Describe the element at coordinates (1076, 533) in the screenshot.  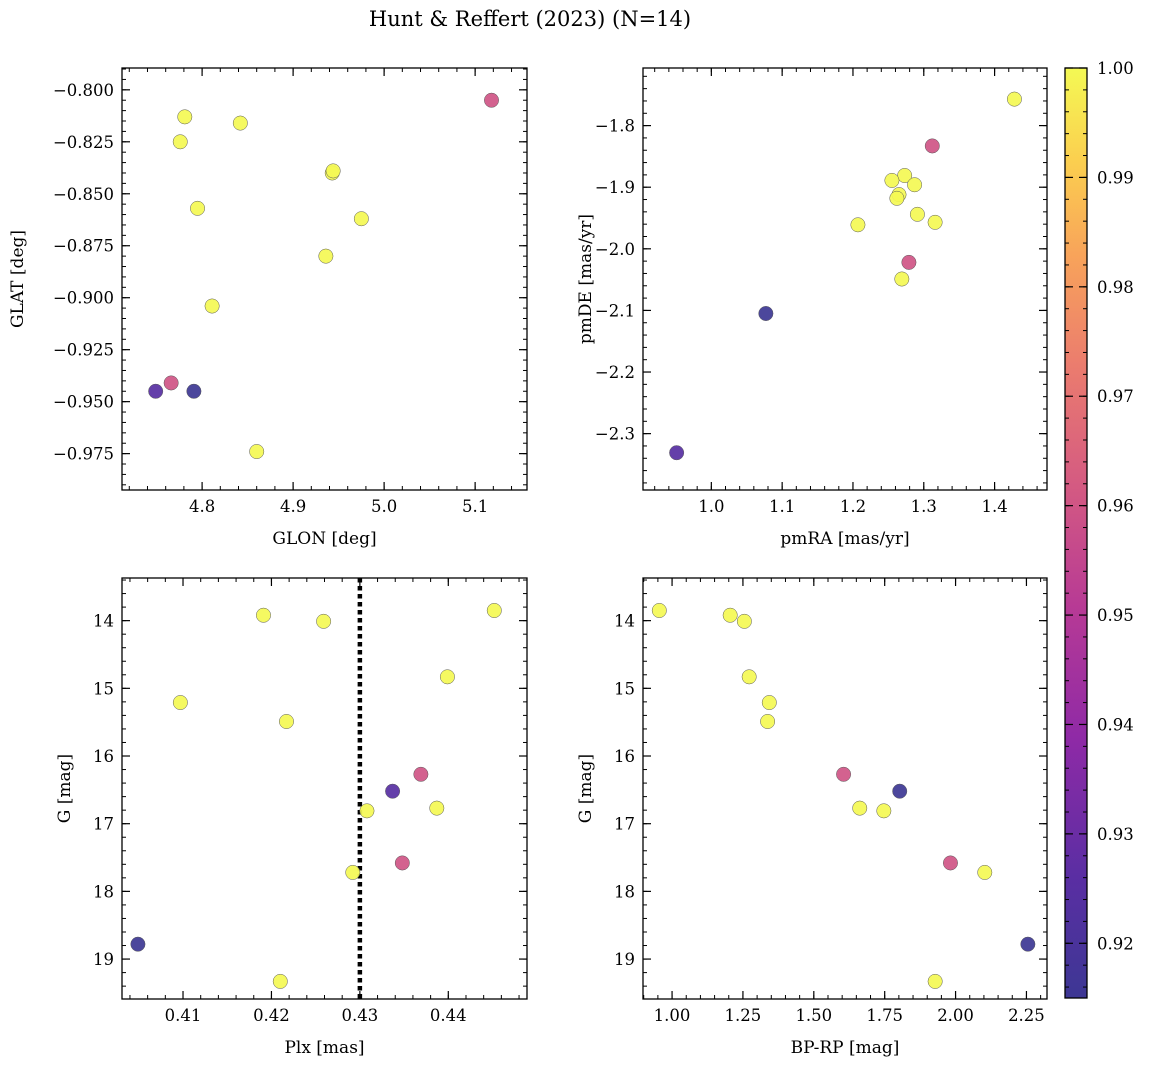
I see `colorbar-gradient` at that location.